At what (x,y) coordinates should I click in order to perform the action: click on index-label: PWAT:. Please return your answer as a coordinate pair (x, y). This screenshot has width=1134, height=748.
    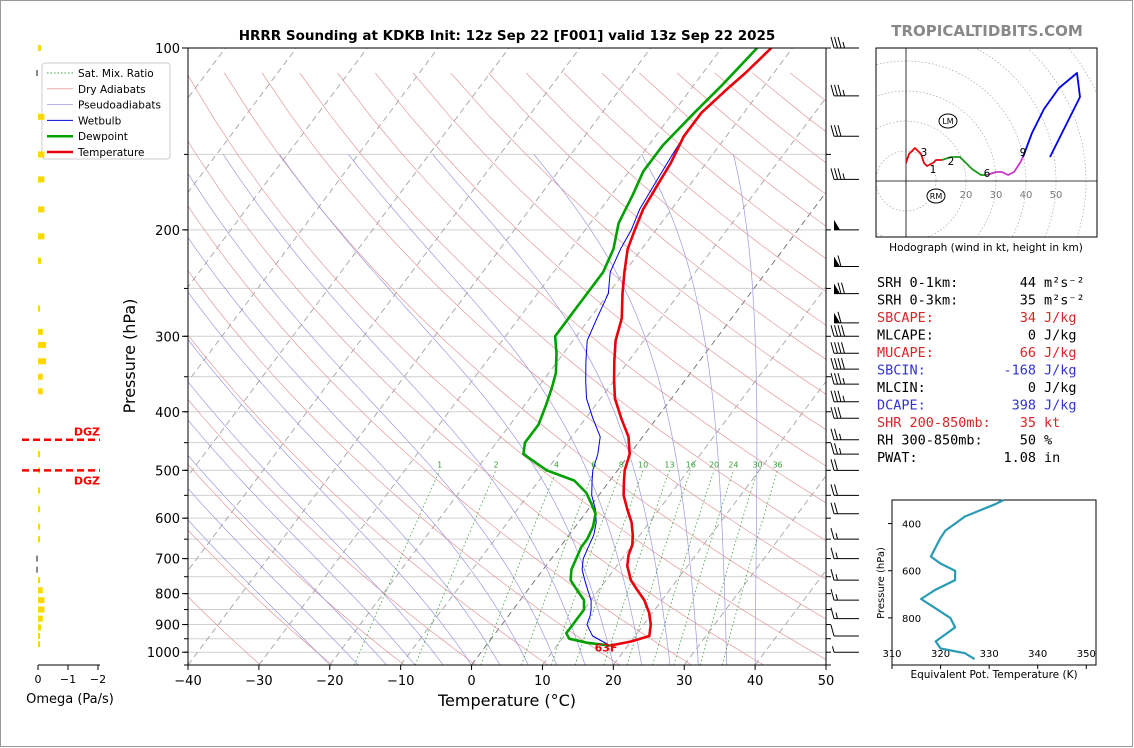
    Looking at the image, I should click on (897, 458).